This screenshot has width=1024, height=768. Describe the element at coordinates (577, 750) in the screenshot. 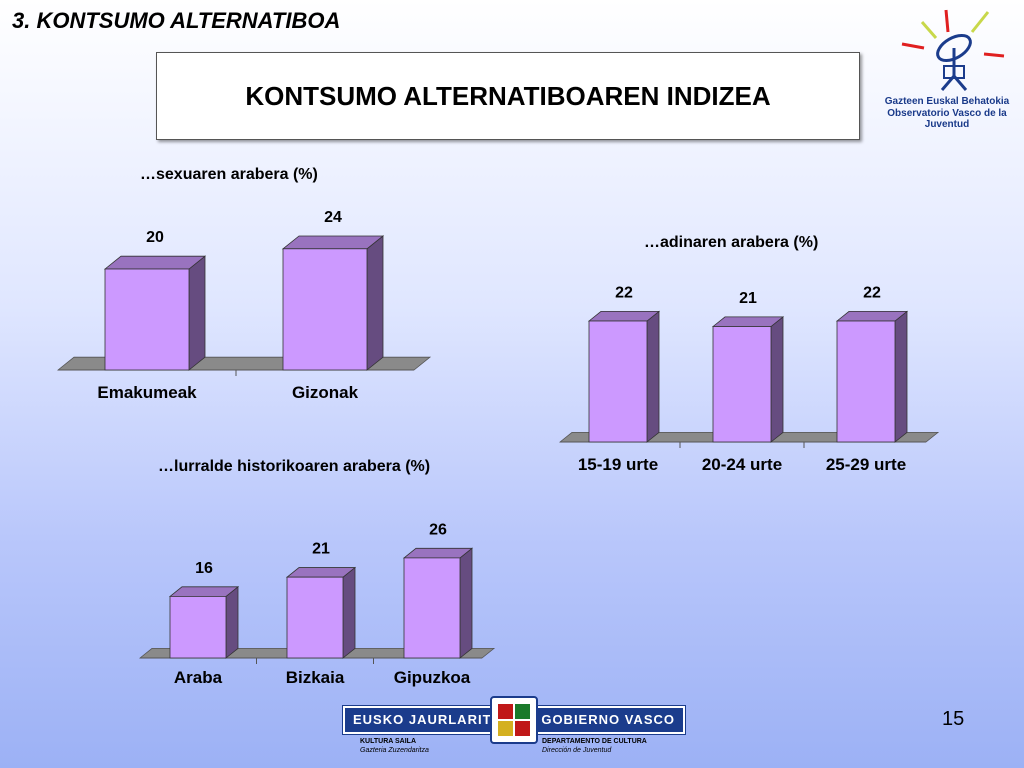

I see `footer-right-sub: Dirección de Juventud` at that location.